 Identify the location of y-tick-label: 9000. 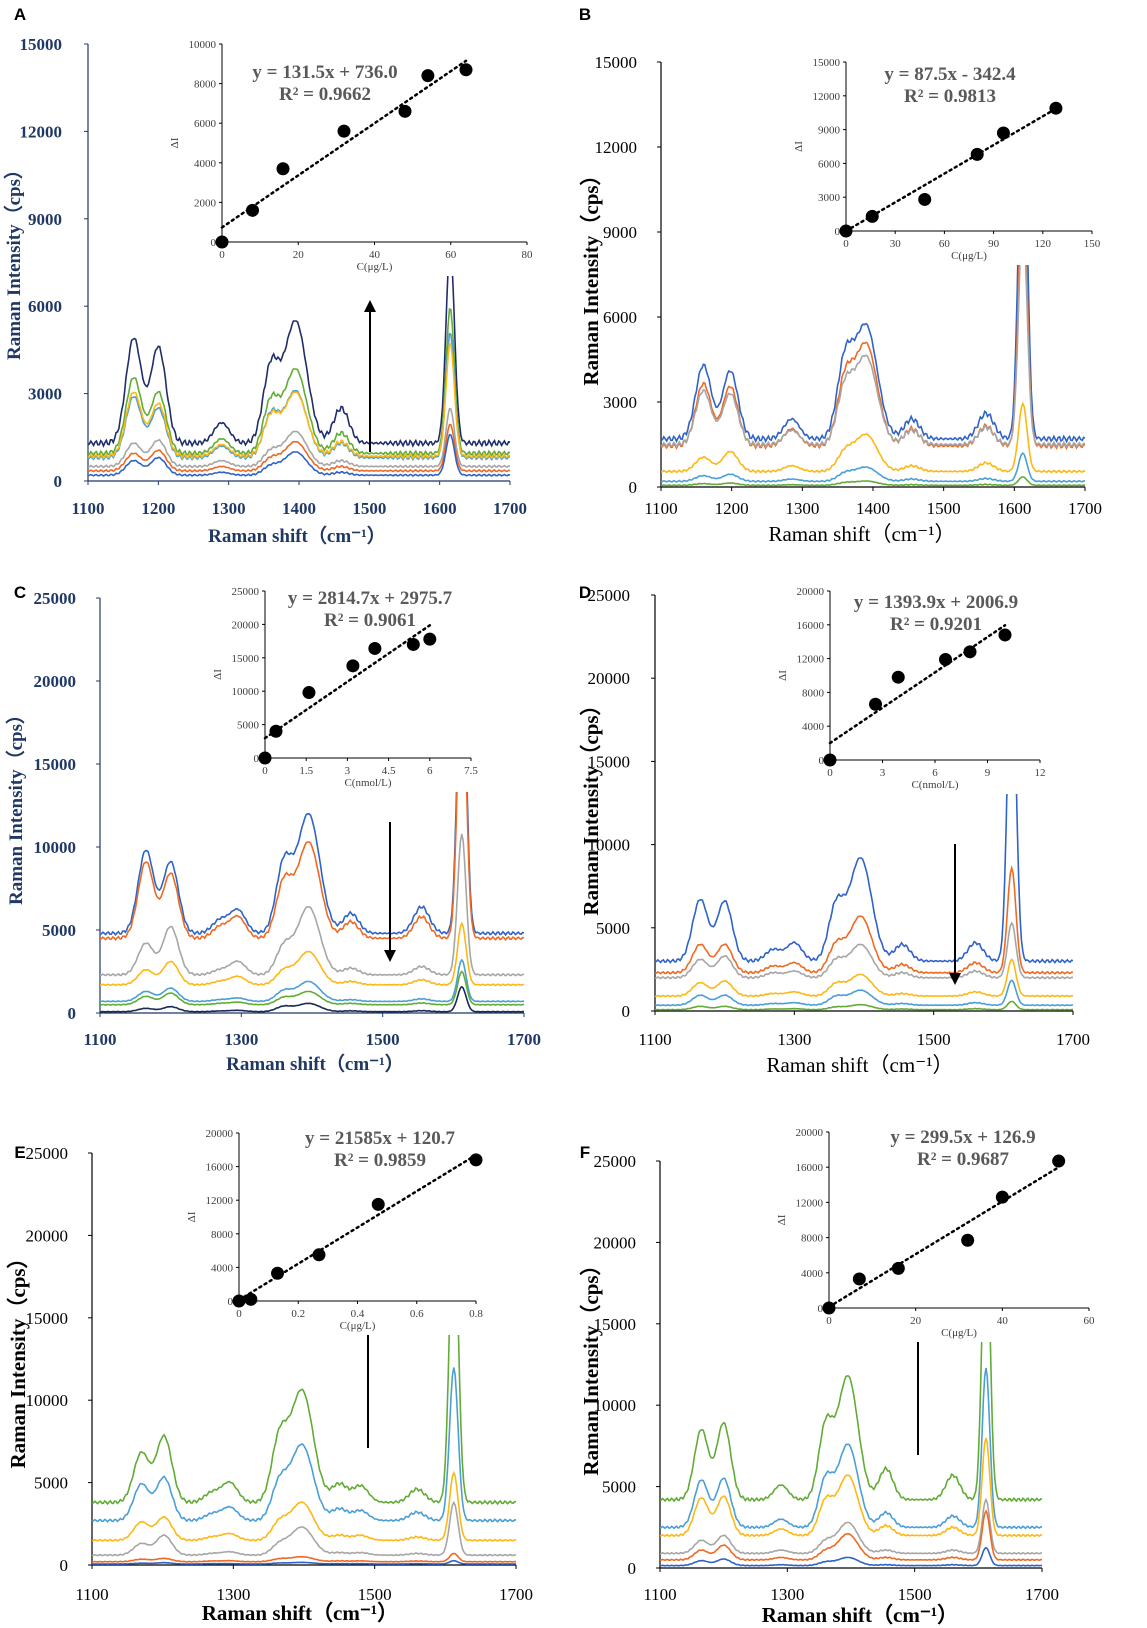
(45, 219).